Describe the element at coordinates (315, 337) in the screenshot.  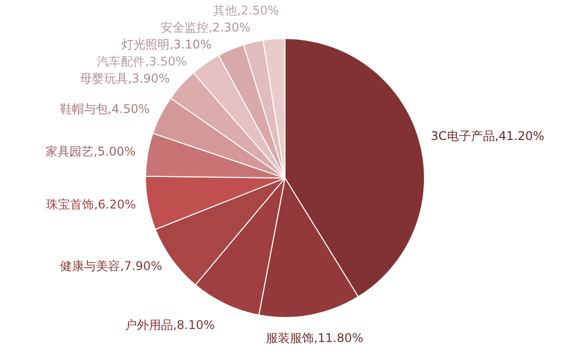
I see `slice-label: 服装服饰,11.80%` at that location.